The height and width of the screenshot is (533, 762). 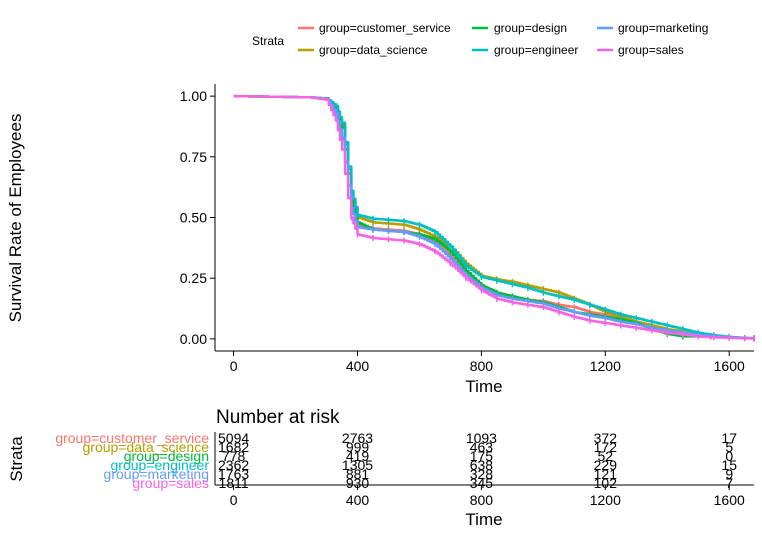 What do you see at coordinates (729, 500) in the screenshot?
I see `risk-x-tick-label: 1600` at bounding box center [729, 500].